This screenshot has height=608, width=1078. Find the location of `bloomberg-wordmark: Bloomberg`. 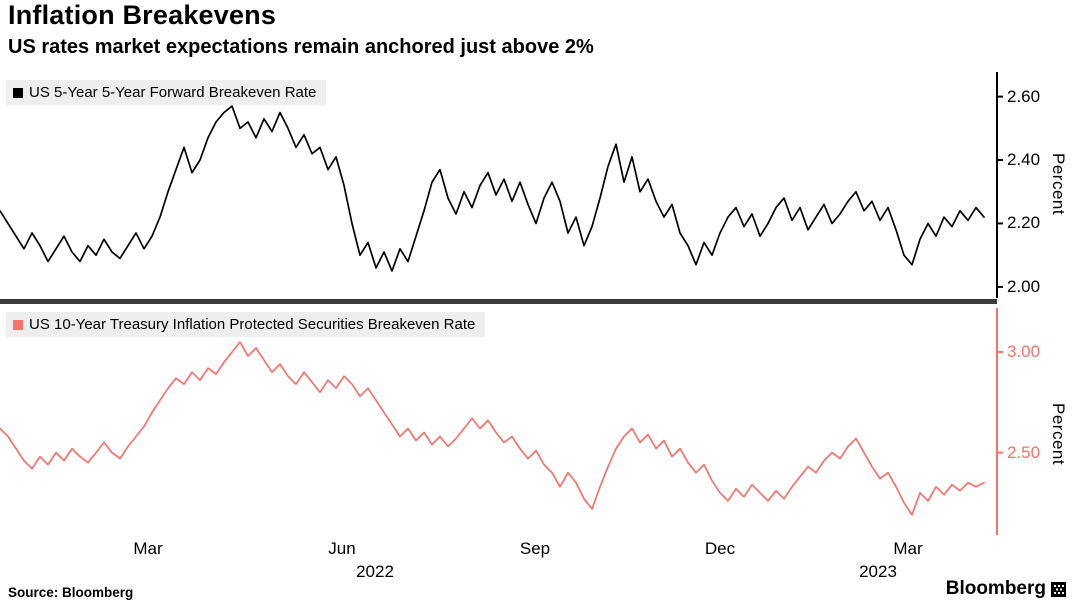

bloomberg-wordmark: Bloomberg is located at coordinates (1006, 589).